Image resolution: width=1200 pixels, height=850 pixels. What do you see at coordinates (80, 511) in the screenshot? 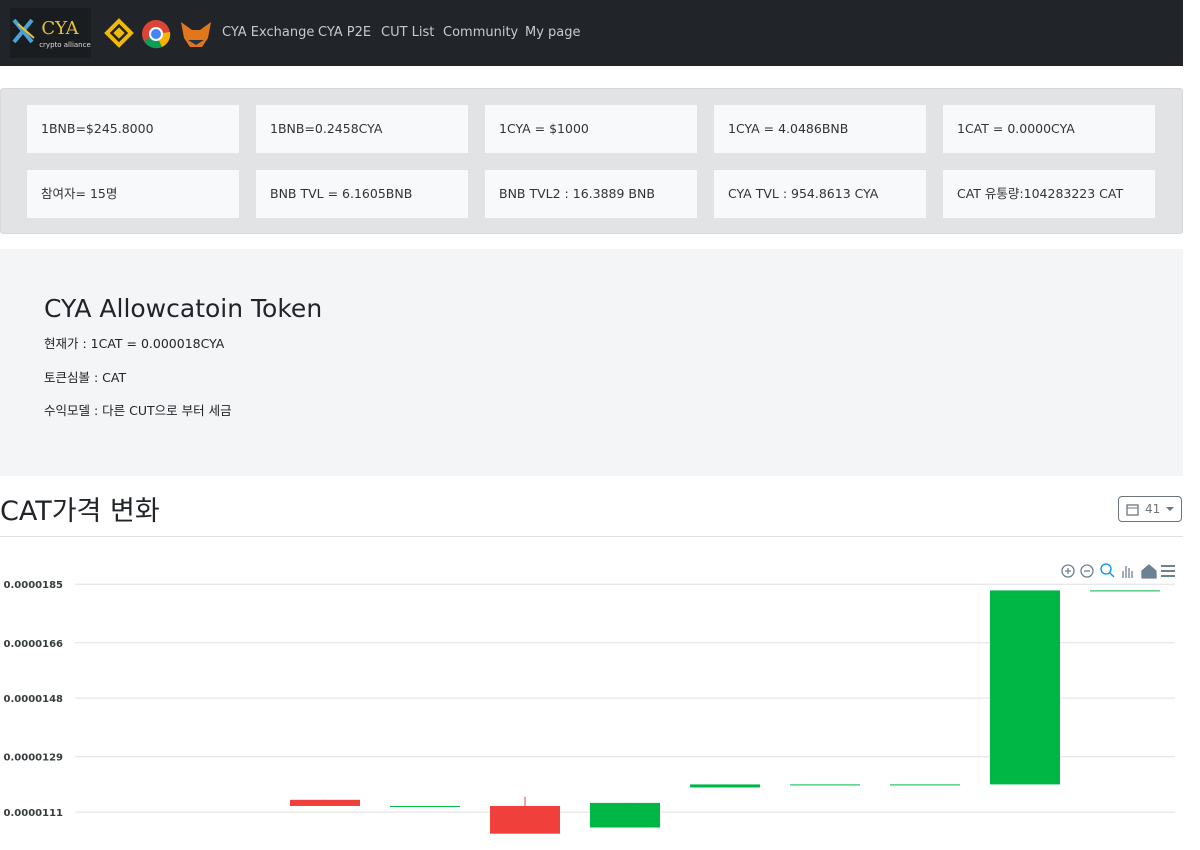
I see `section-title: CAT가격 변화` at bounding box center [80, 511].